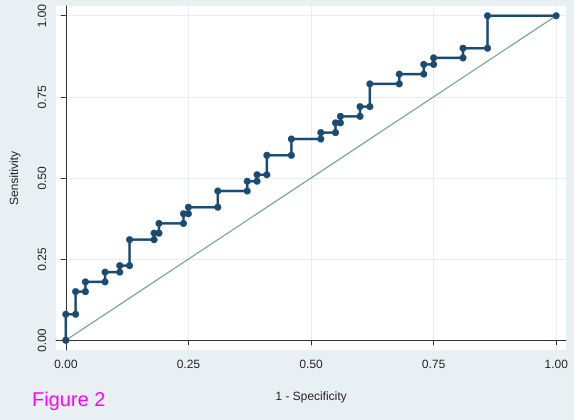 This screenshot has height=420, width=574. I want to click on x-tick-label: 0.50, so click(311, 364).